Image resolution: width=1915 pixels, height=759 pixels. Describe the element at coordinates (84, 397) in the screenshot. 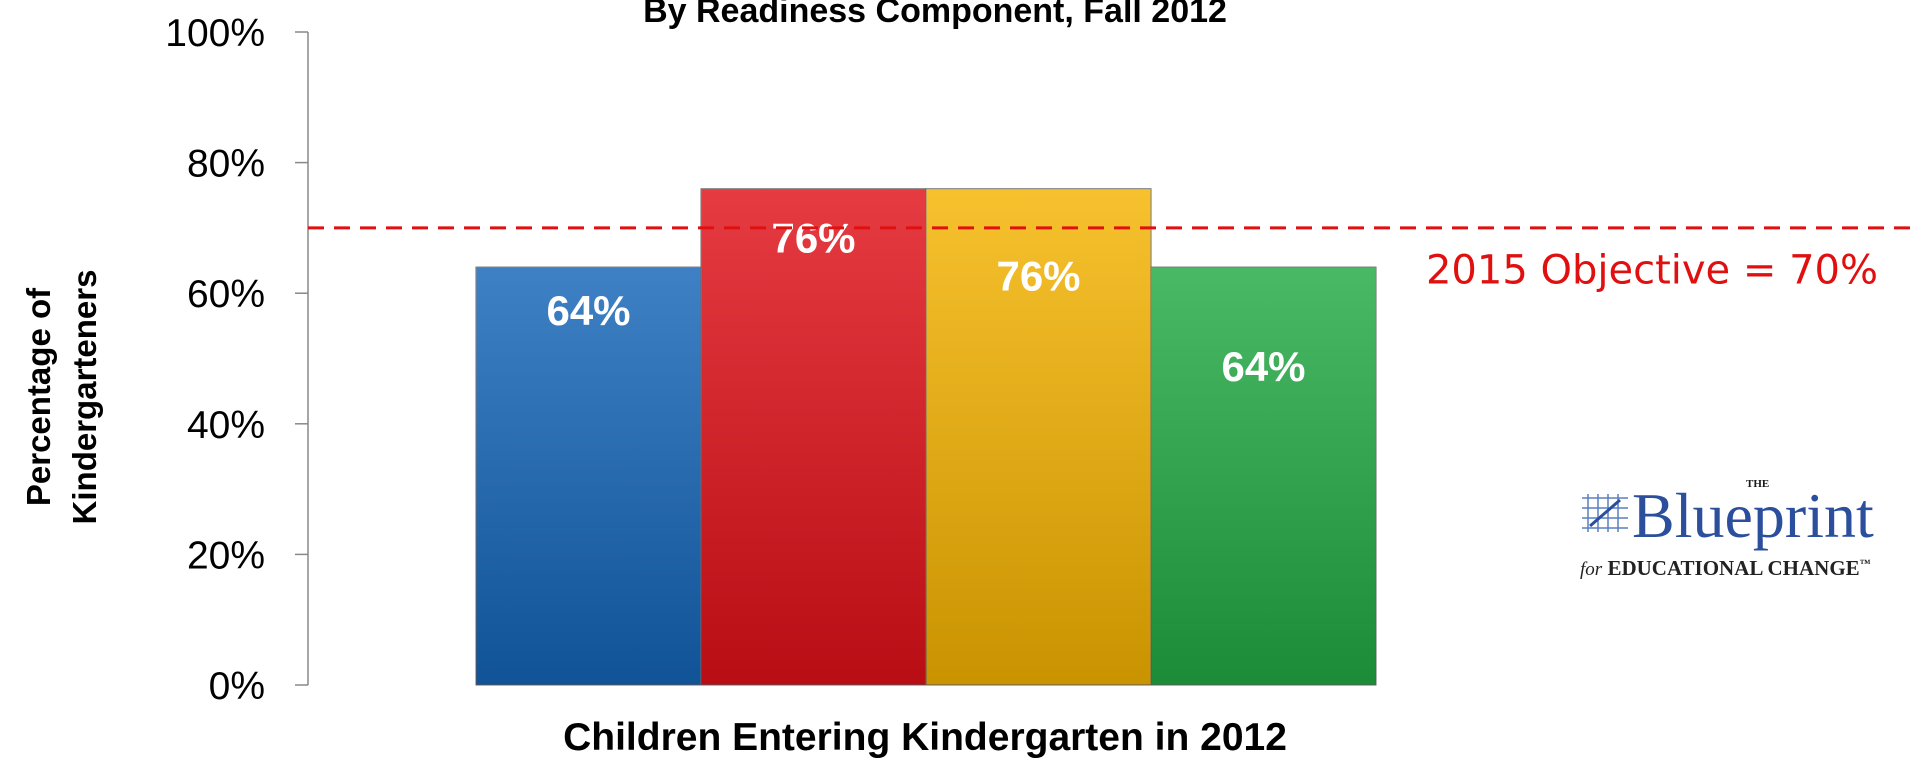

I see `y-axis-label-line-2: Kindergarteners` at that location.